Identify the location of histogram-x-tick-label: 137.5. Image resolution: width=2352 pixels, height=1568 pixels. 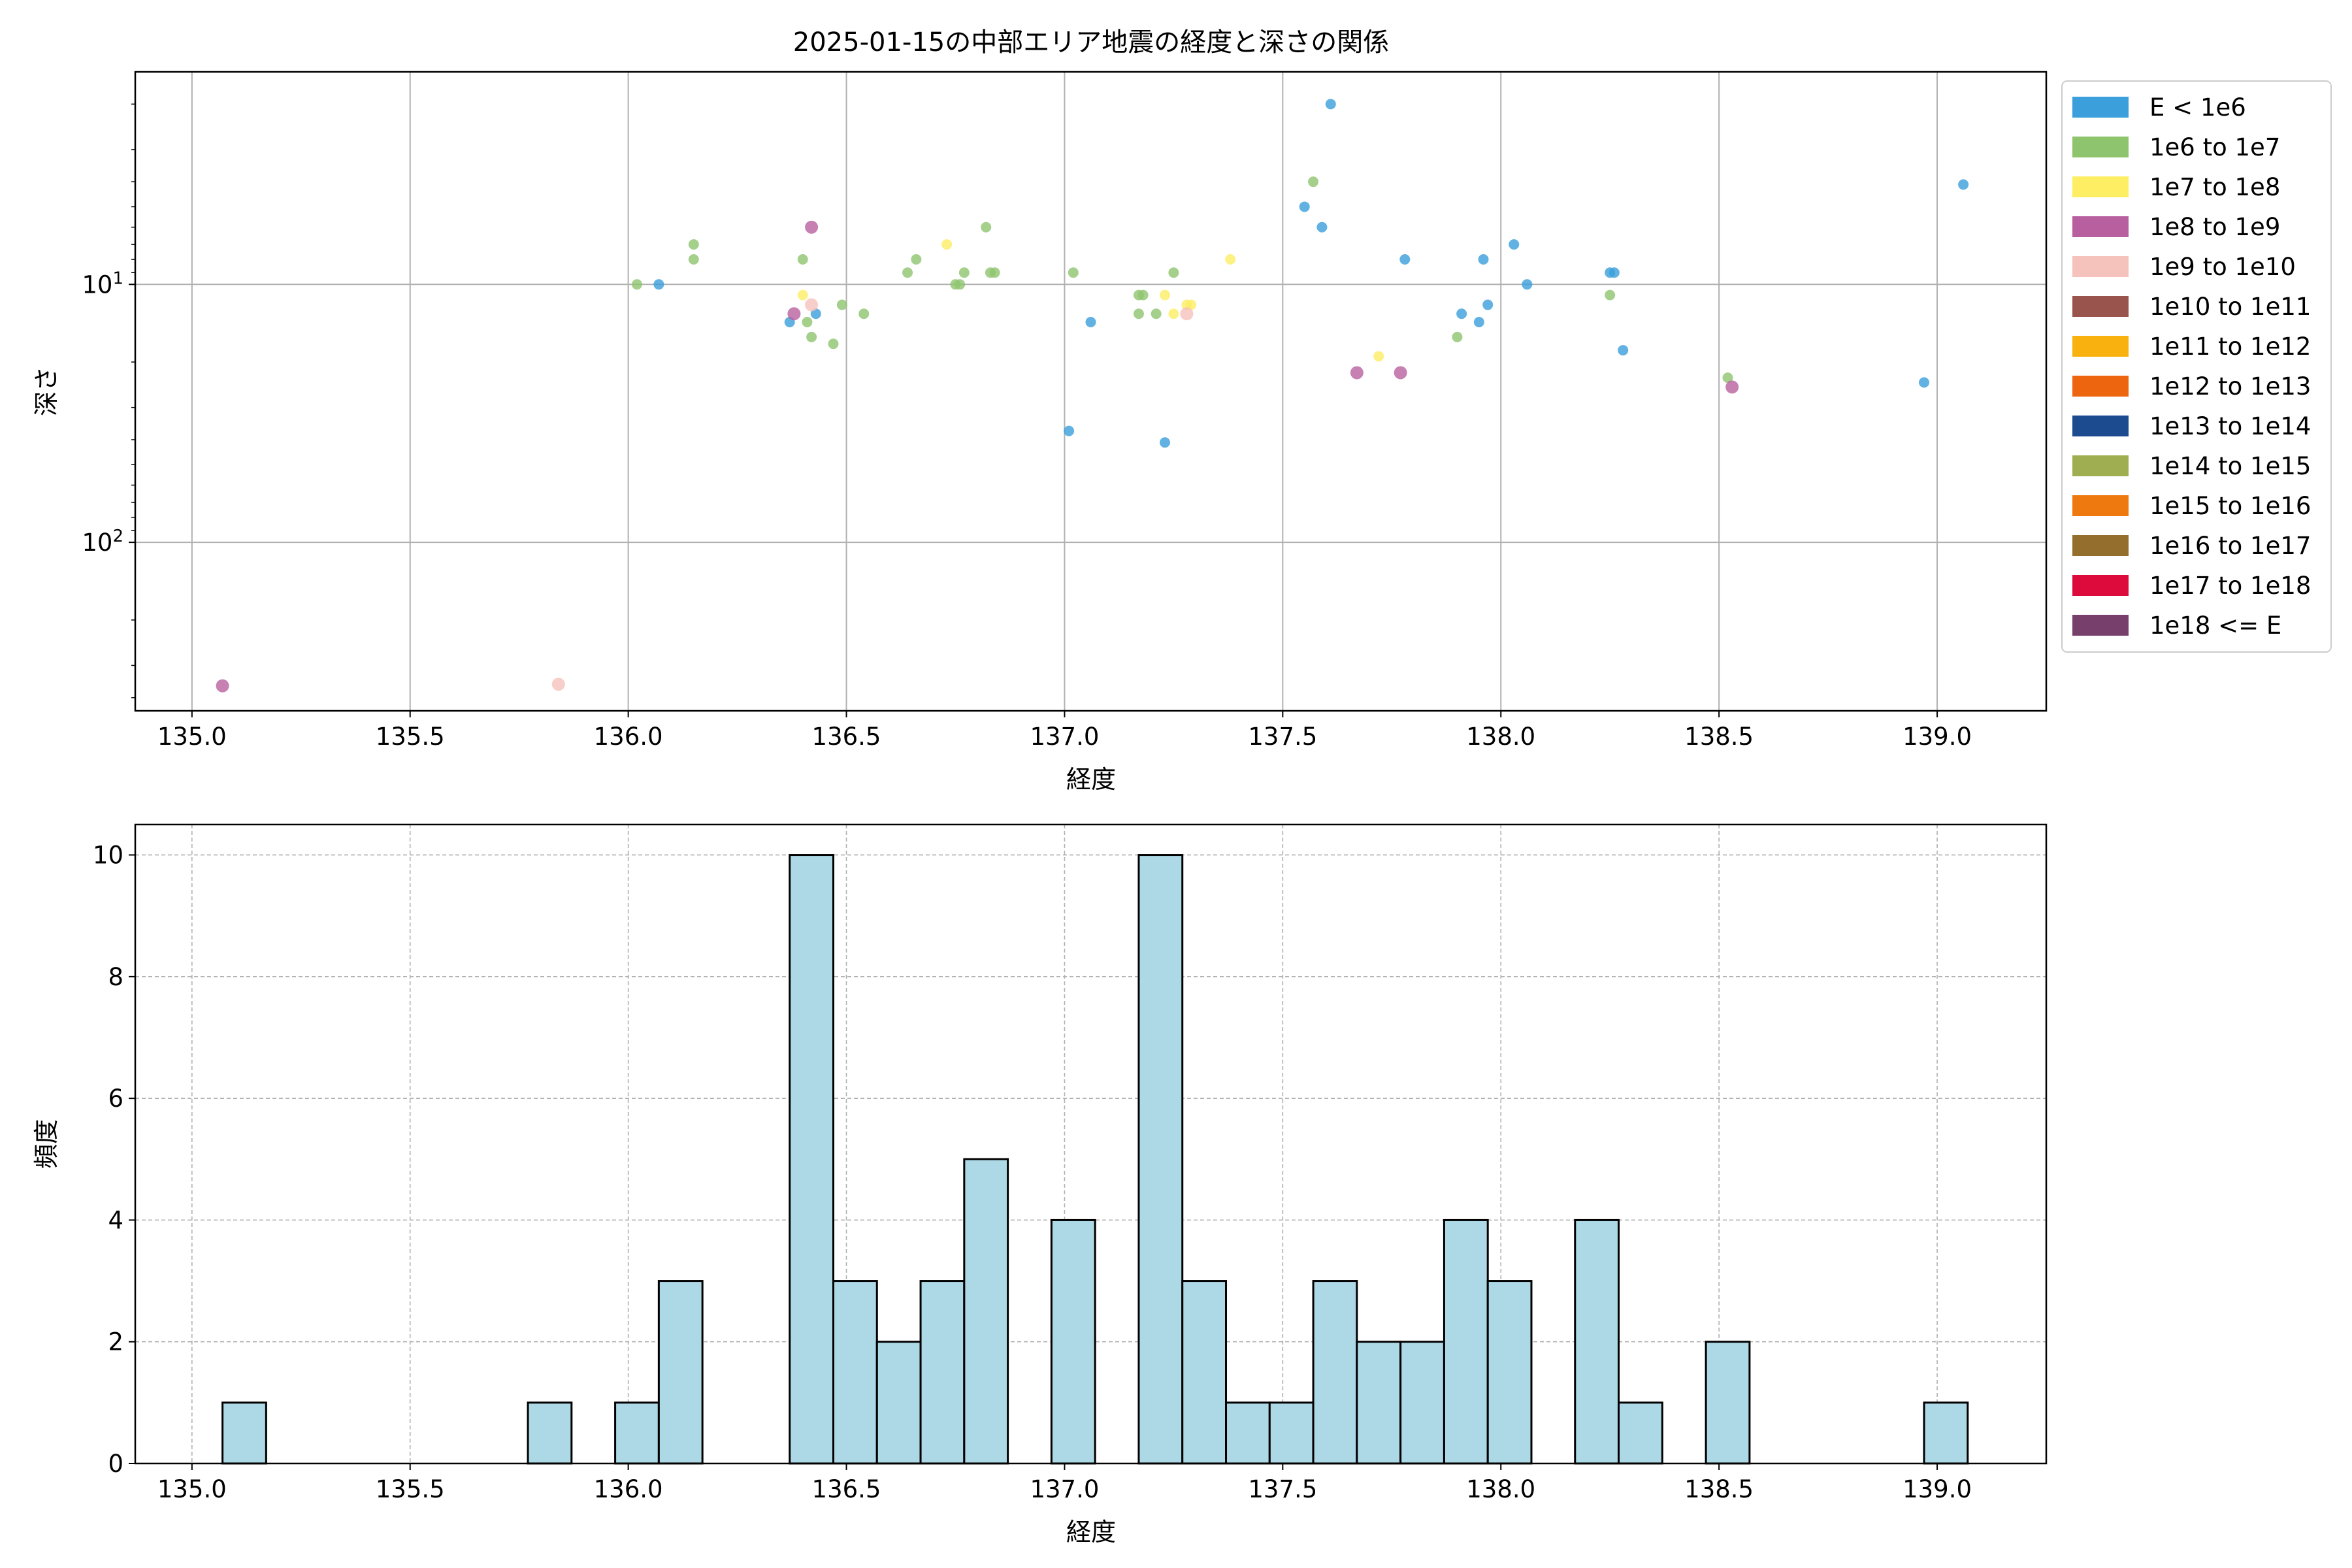
(1282, 1489).